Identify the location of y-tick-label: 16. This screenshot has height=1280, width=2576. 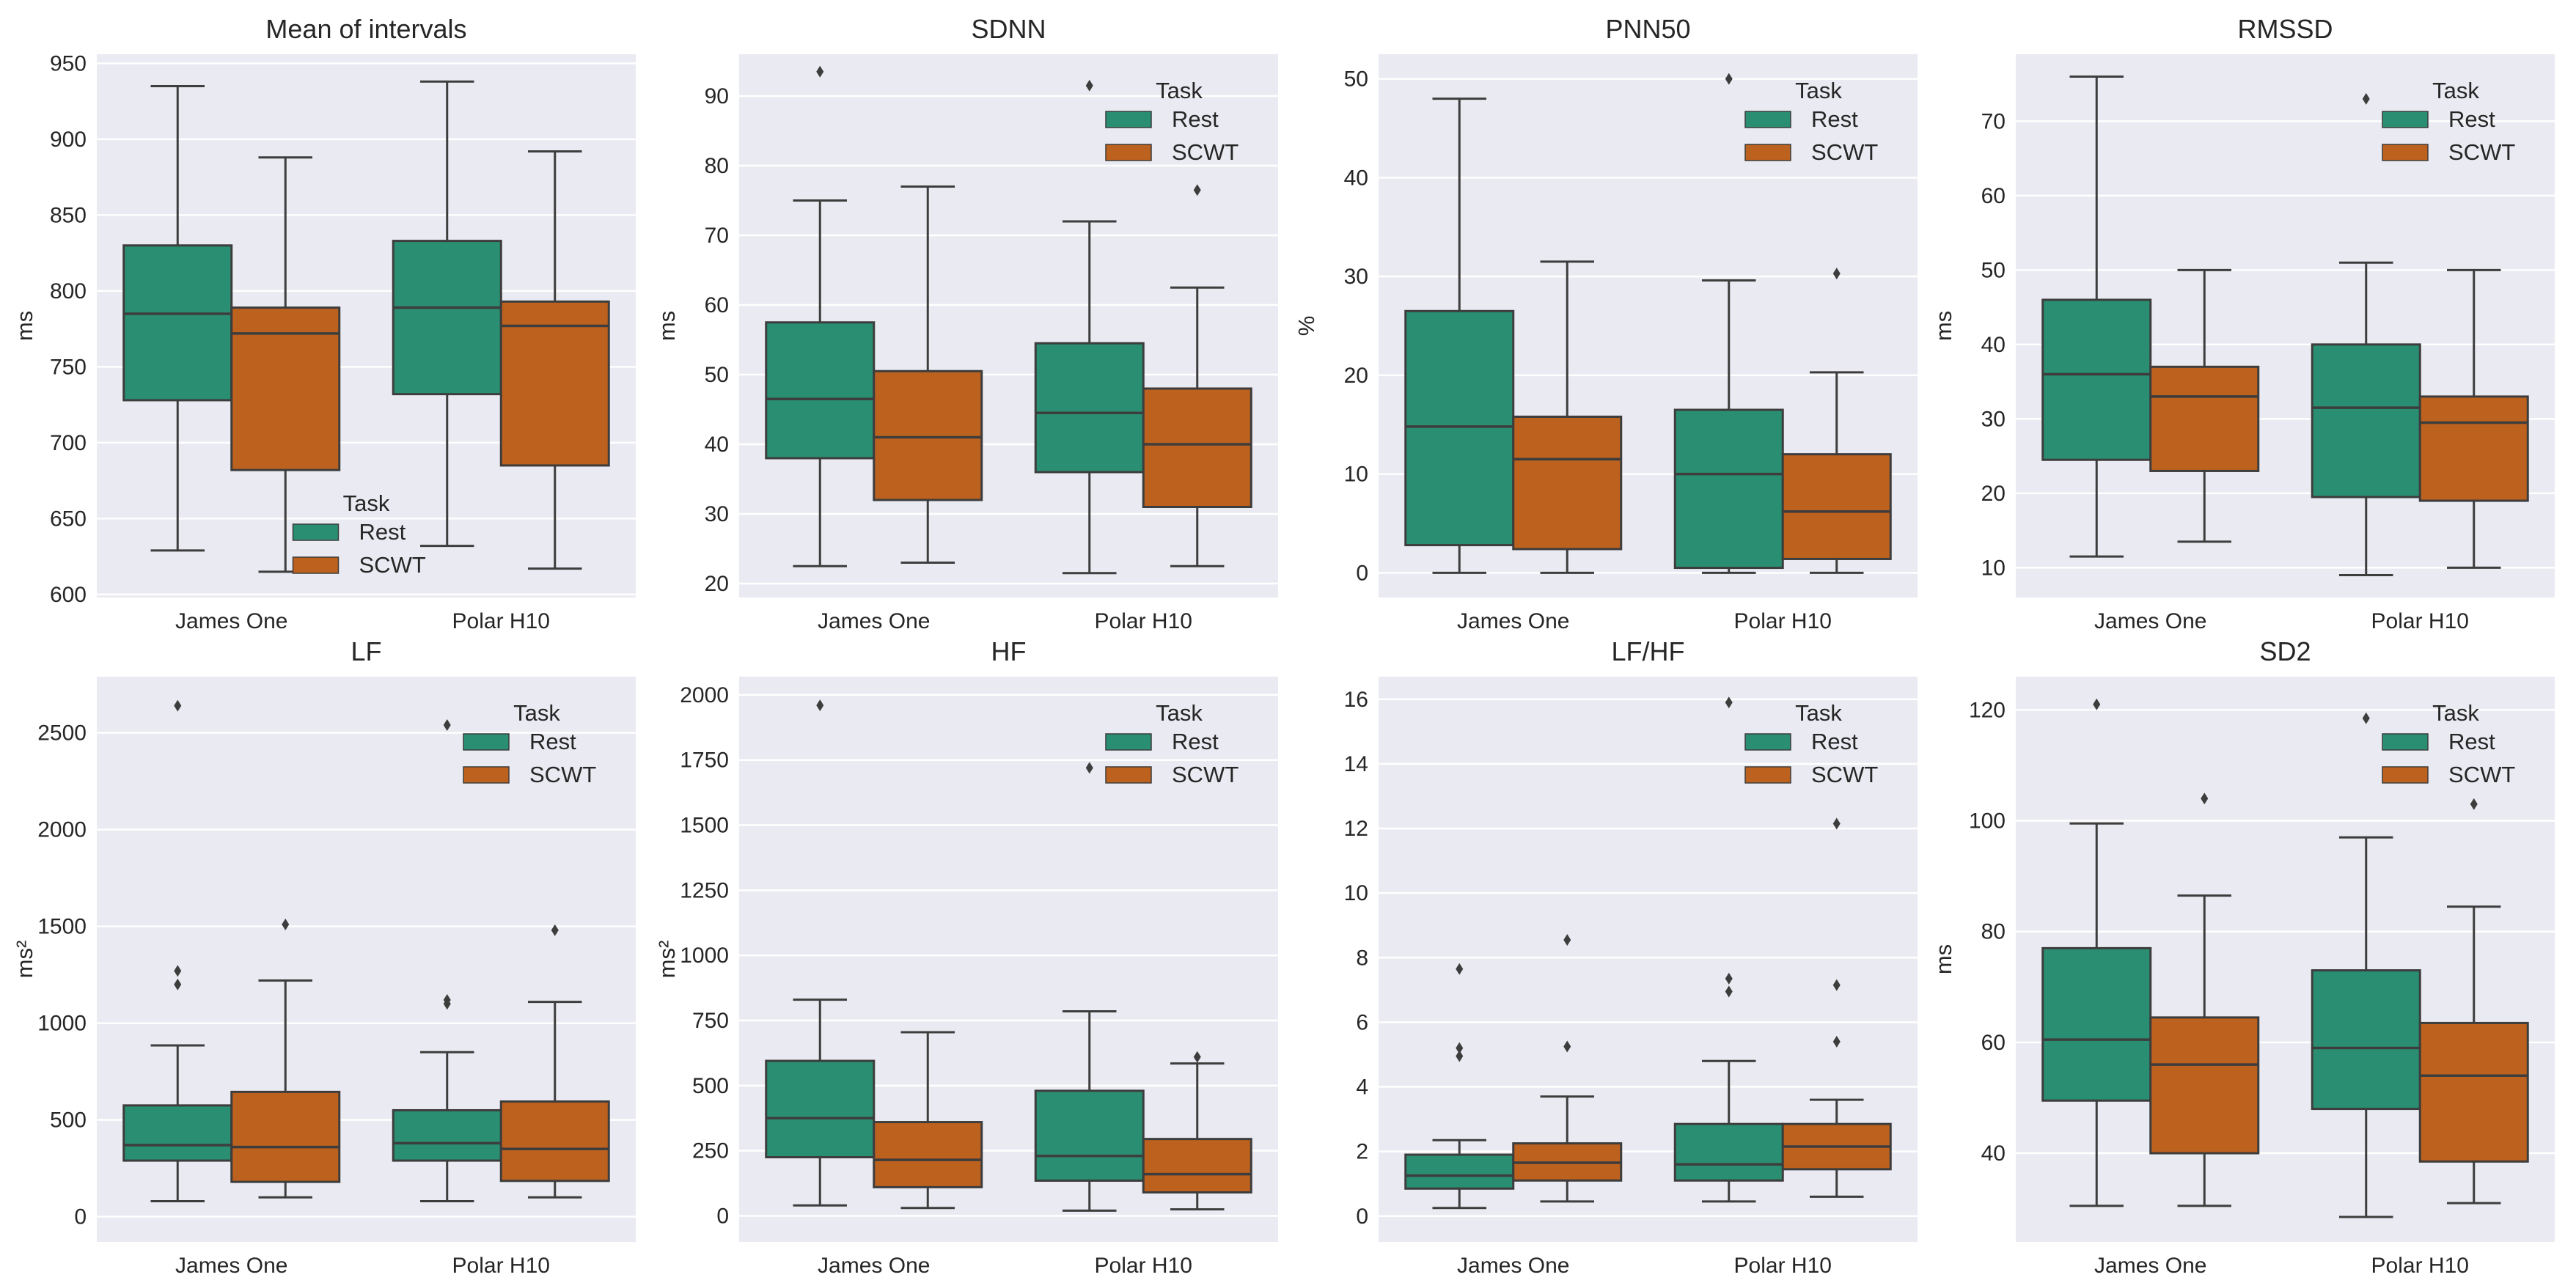
(1356, 700).